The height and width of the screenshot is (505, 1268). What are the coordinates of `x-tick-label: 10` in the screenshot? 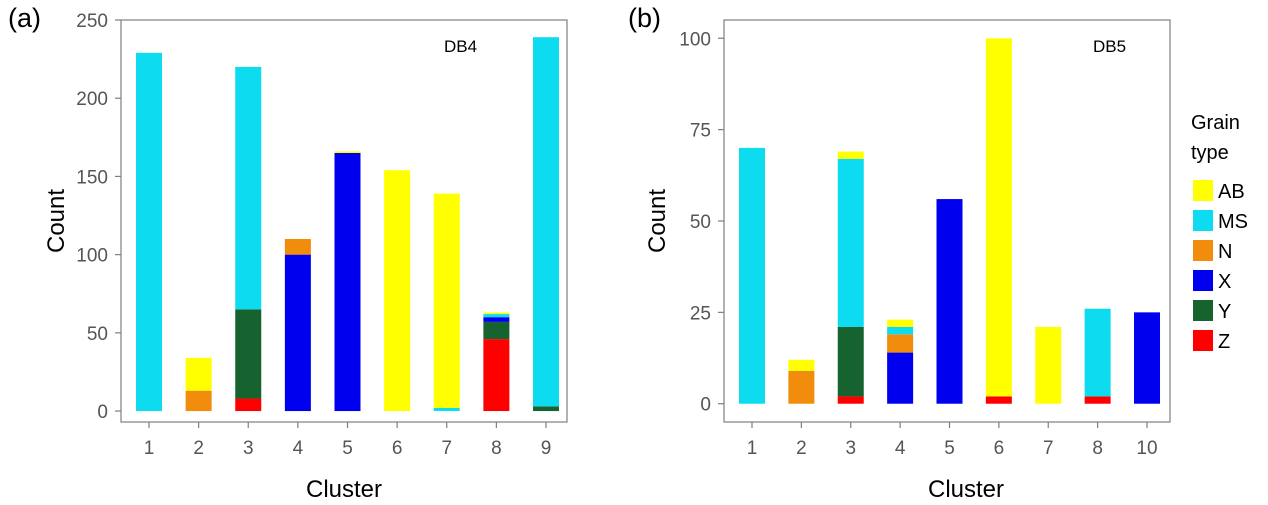 It's located at (1146, 448).